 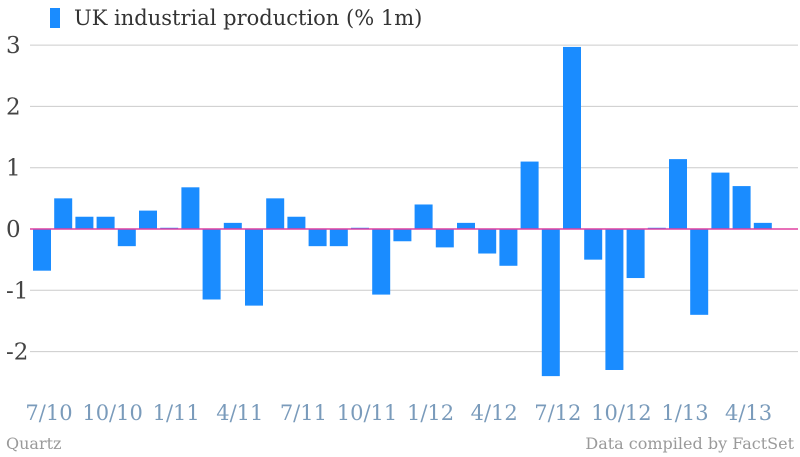 I want to click on x-tick-label: 1/12, so click(x=430, y=413).